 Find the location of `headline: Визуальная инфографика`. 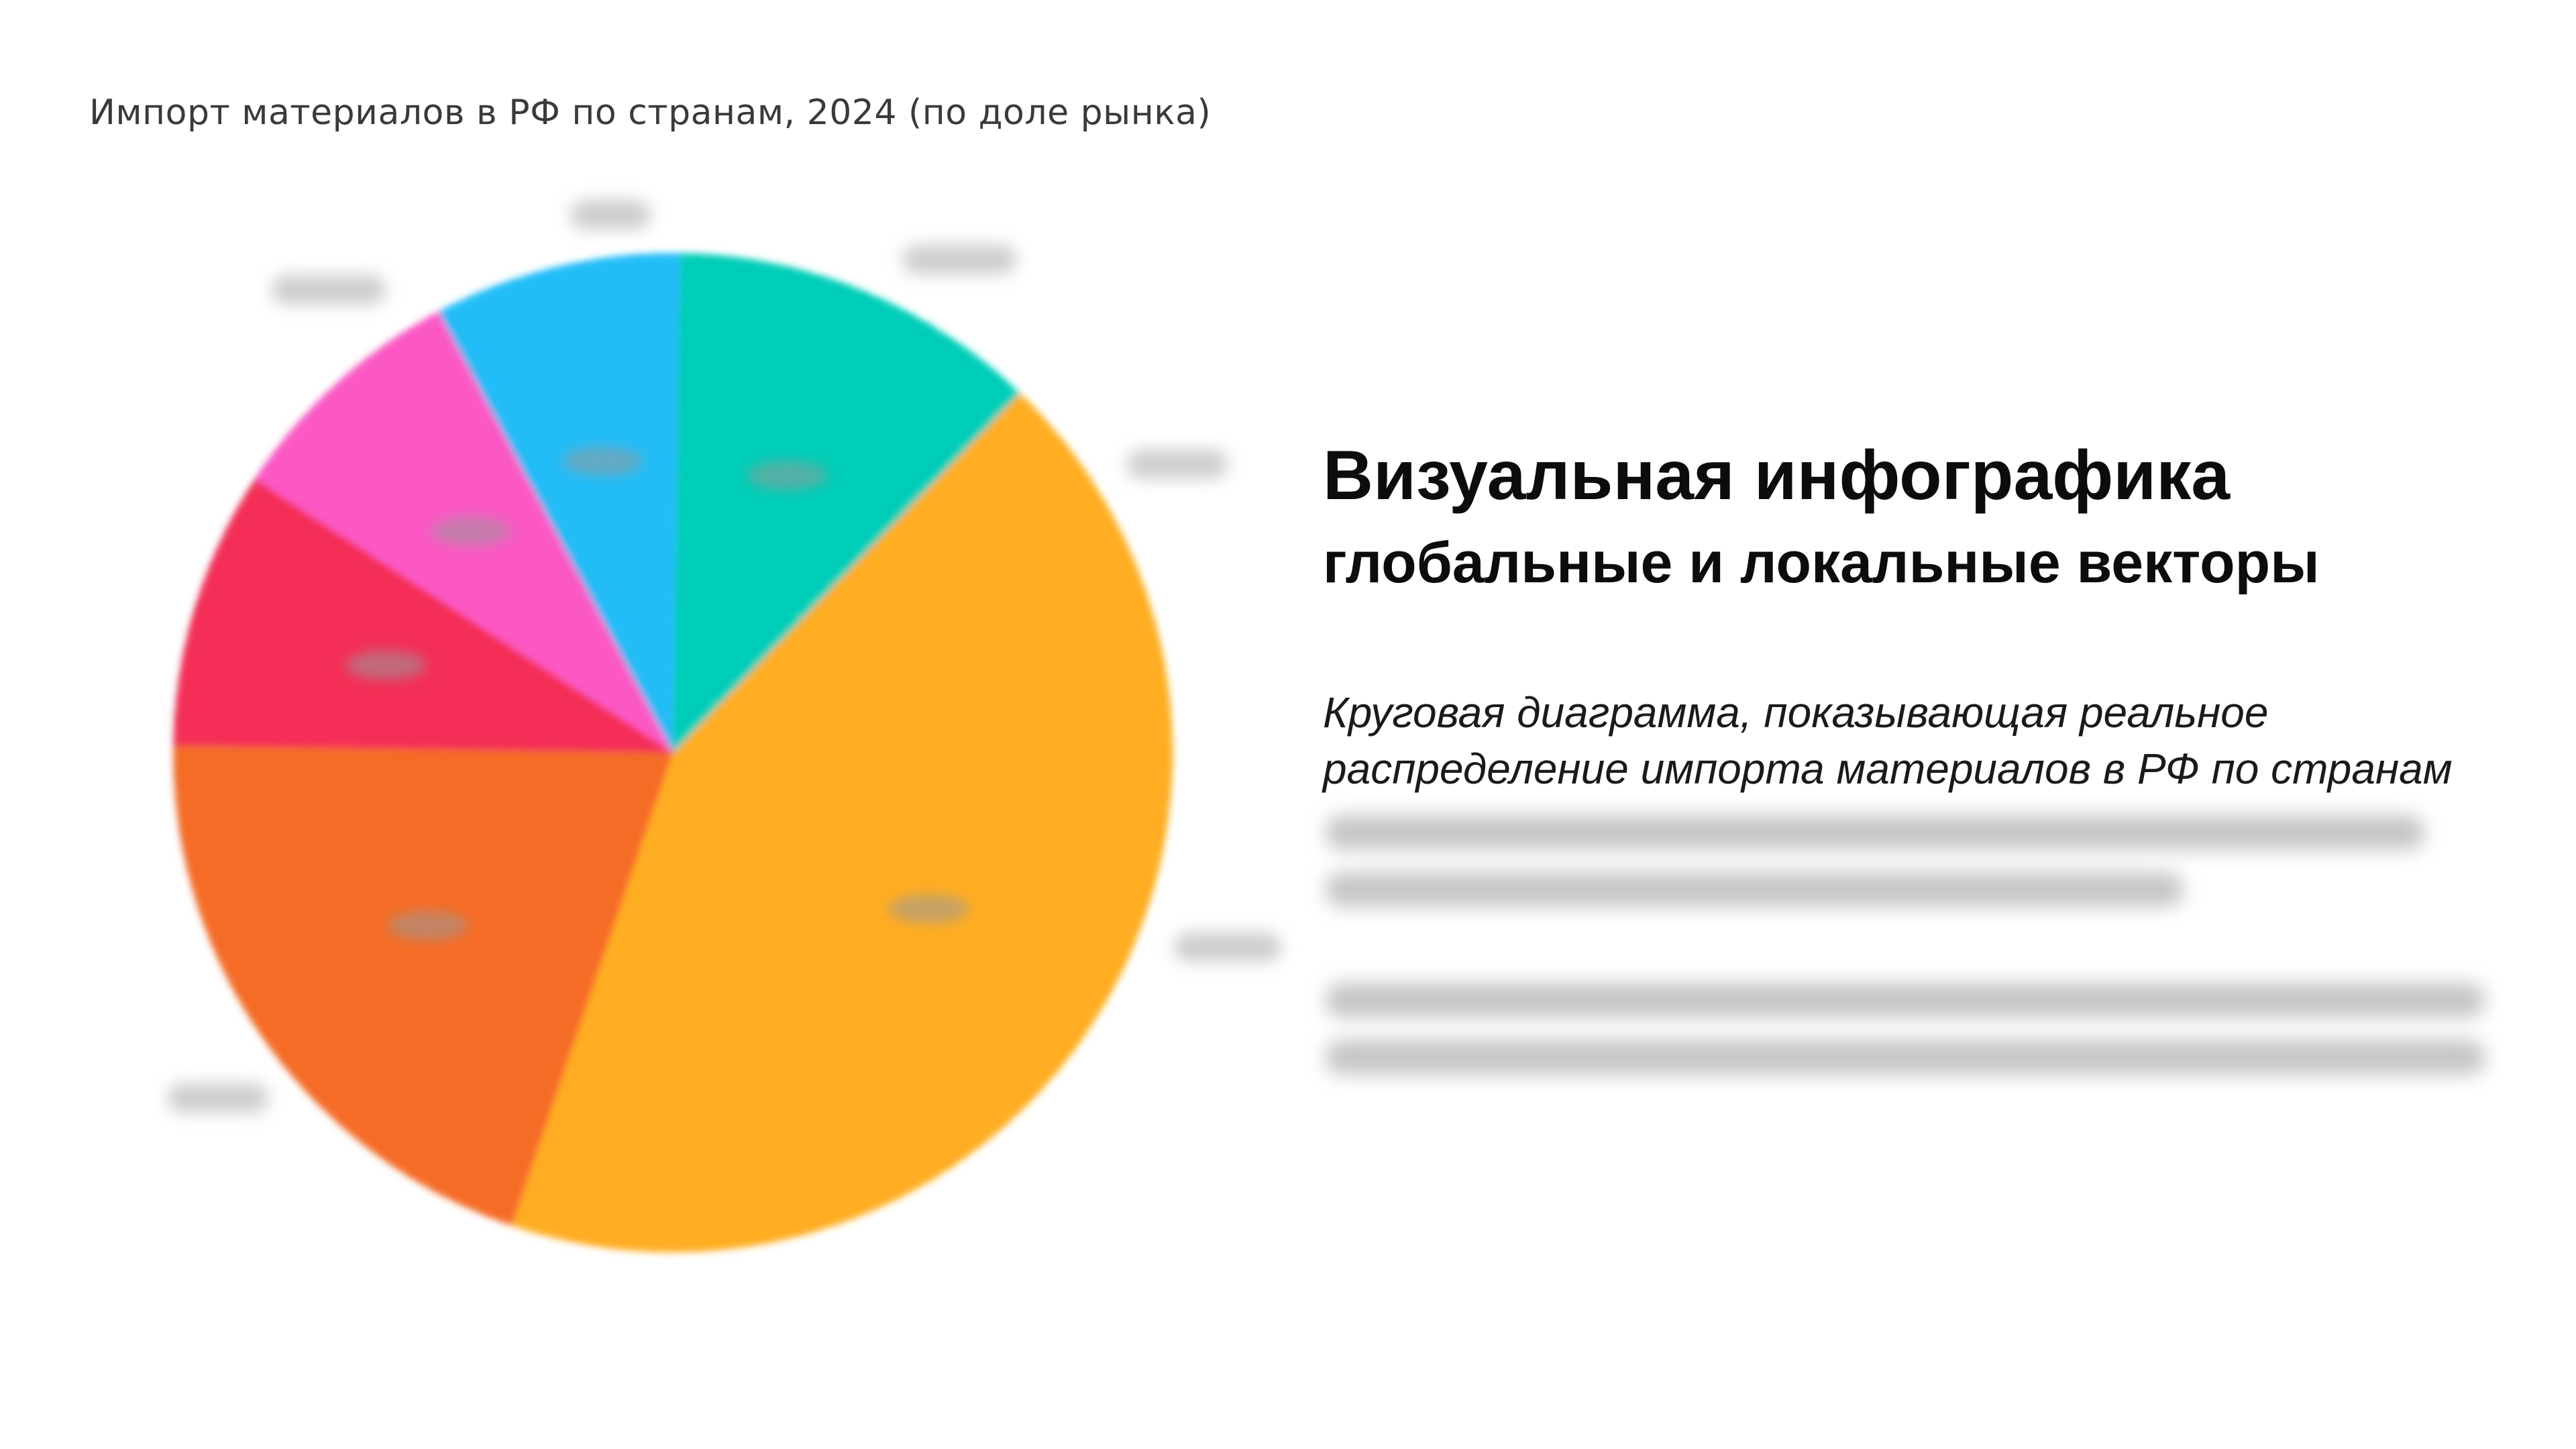

headline: Визуальная инфографика is located at coordinates (1777, 476).